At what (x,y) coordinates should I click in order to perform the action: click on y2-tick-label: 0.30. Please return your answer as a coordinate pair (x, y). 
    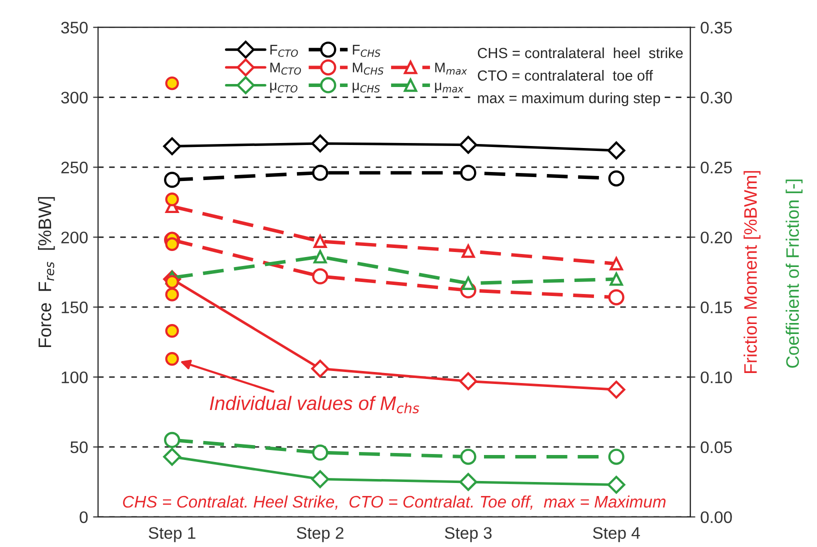
    Looking at the image, I should click on (716, 98).